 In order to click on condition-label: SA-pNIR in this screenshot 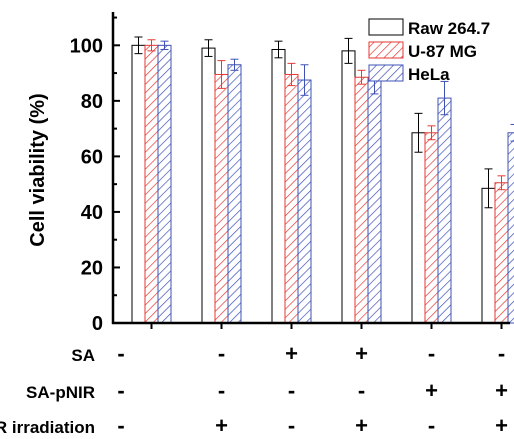, I will do `click(60, 392)`.